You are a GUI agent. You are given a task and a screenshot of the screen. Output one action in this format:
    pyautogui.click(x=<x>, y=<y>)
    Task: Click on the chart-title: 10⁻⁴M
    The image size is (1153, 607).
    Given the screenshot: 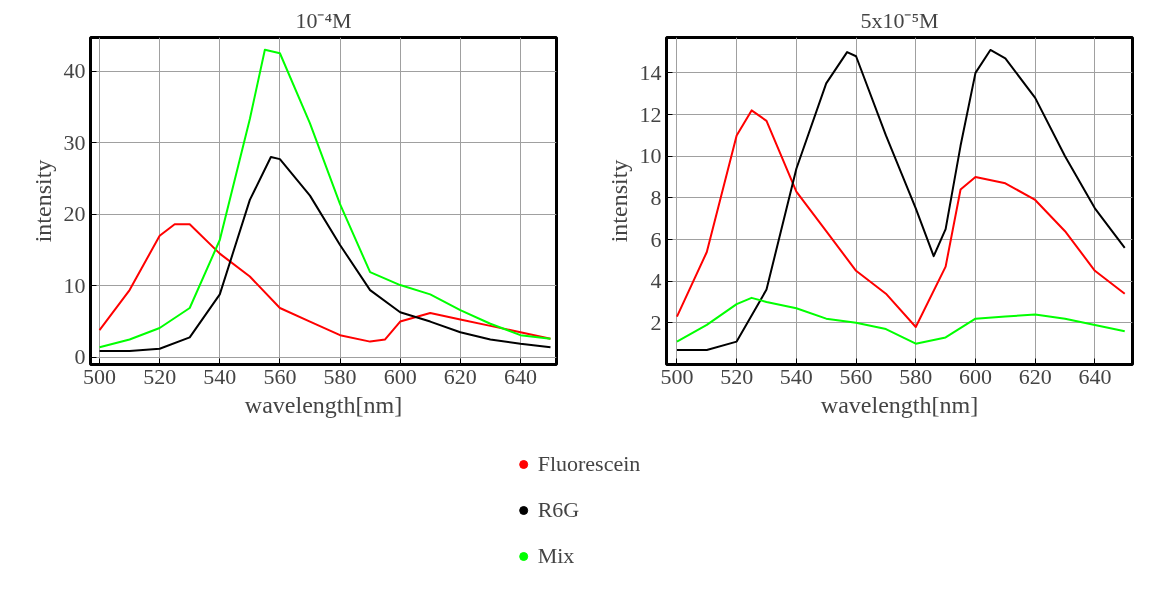 What is the action you would take?
    pyautogui.click(x=323, y=20)
    